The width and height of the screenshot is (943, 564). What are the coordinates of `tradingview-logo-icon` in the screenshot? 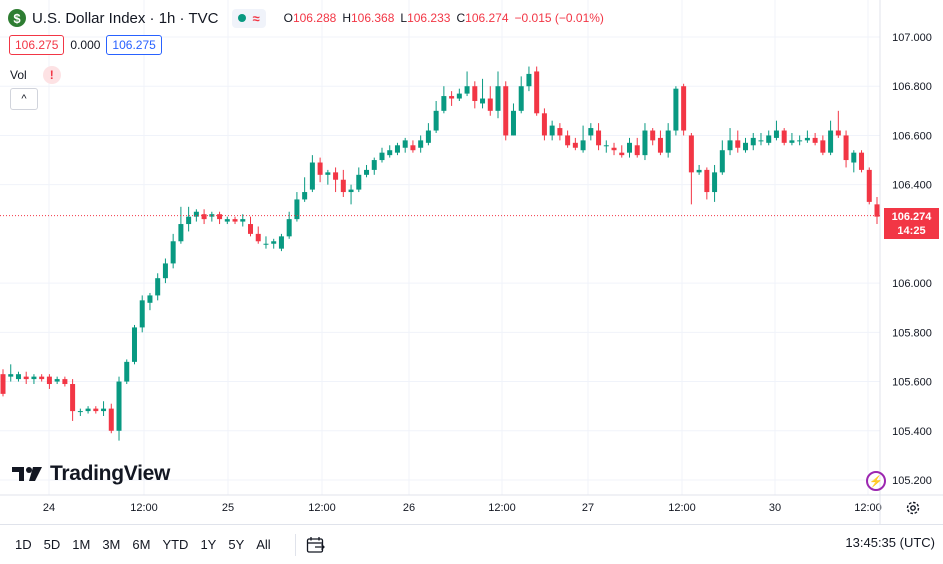 It's located at (27, 474).